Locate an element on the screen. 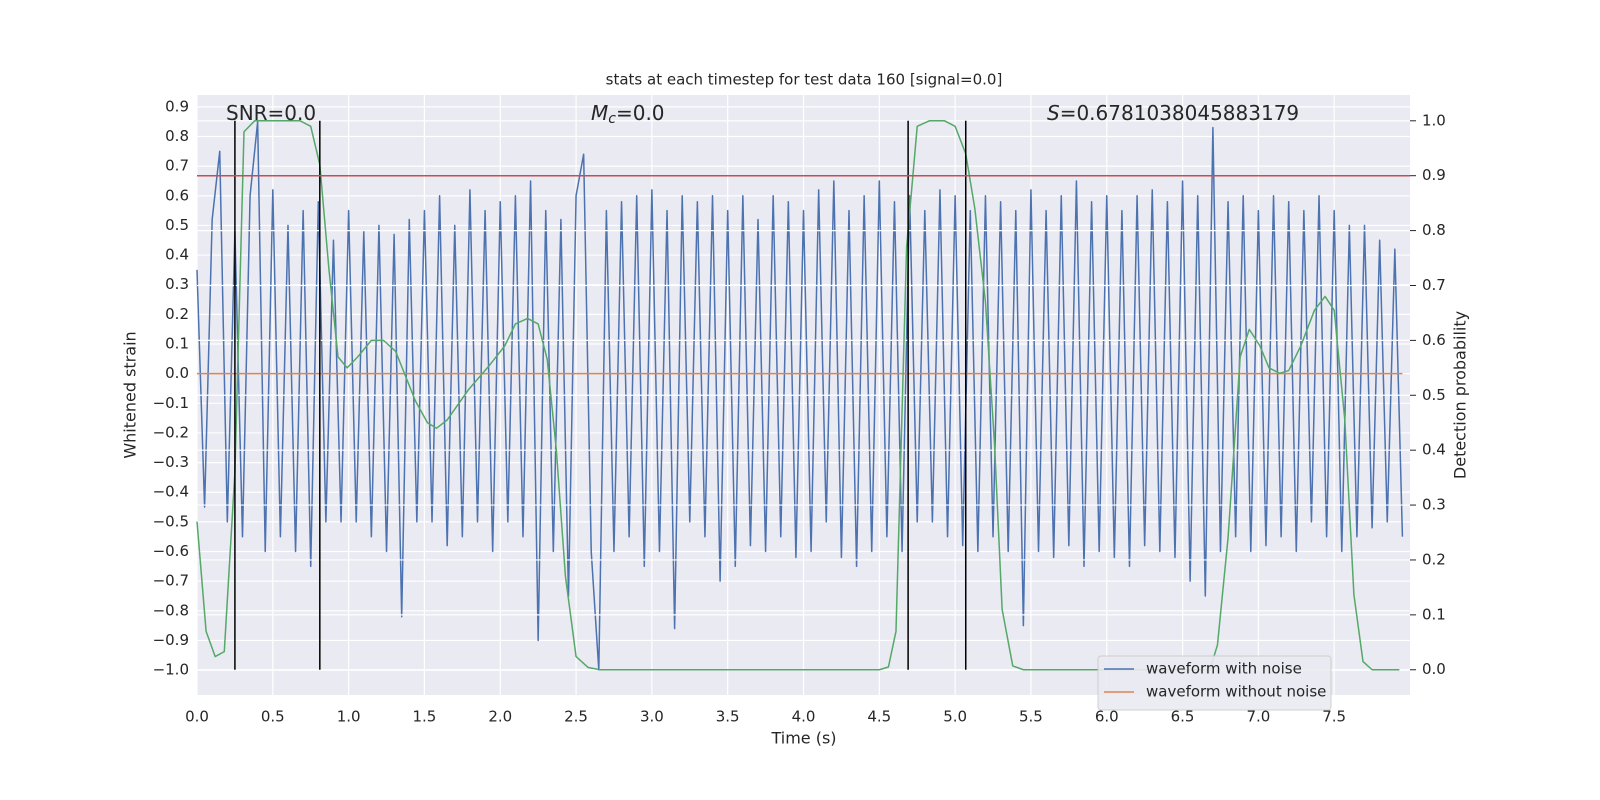 The image size is (1600, 800). x-axis-label: Time (s) is located at coordinates (803, 738).